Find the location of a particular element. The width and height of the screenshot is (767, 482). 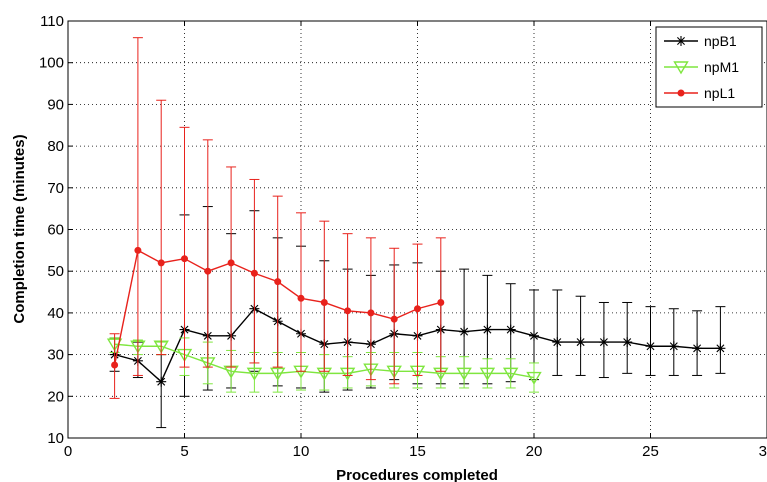

y-tick-label: 60 is located at coordinates (55, 230).